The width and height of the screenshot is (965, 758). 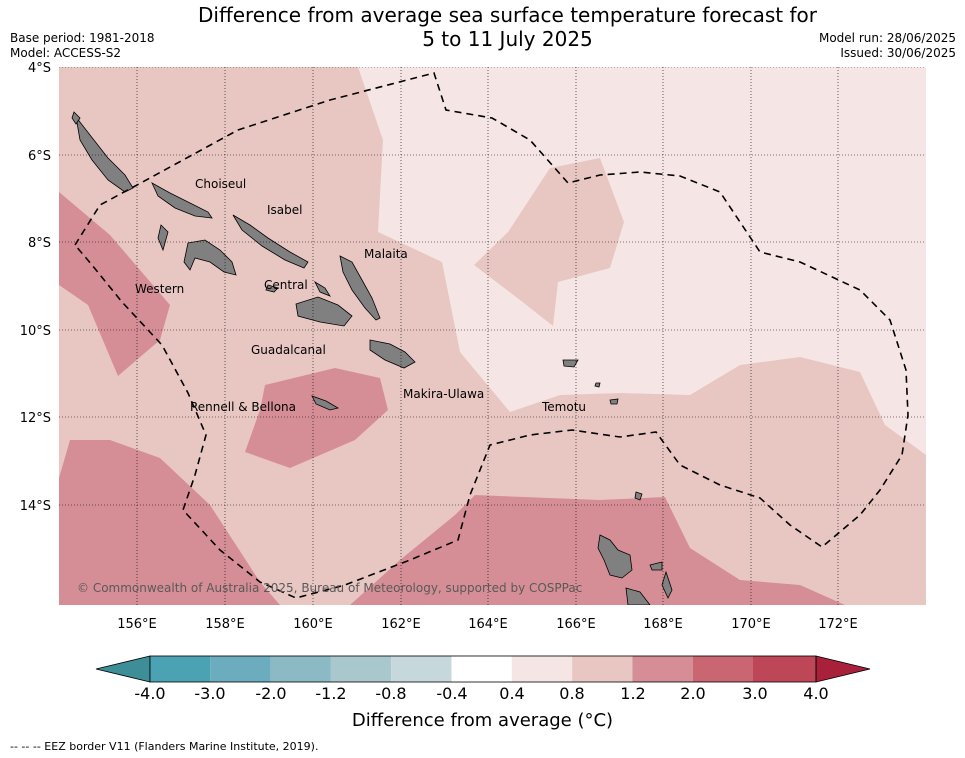 What do you see at coordinates (284, 210) in the screenshot?
I see `label-isabel: Isabel` at bounding box center [284, 210].